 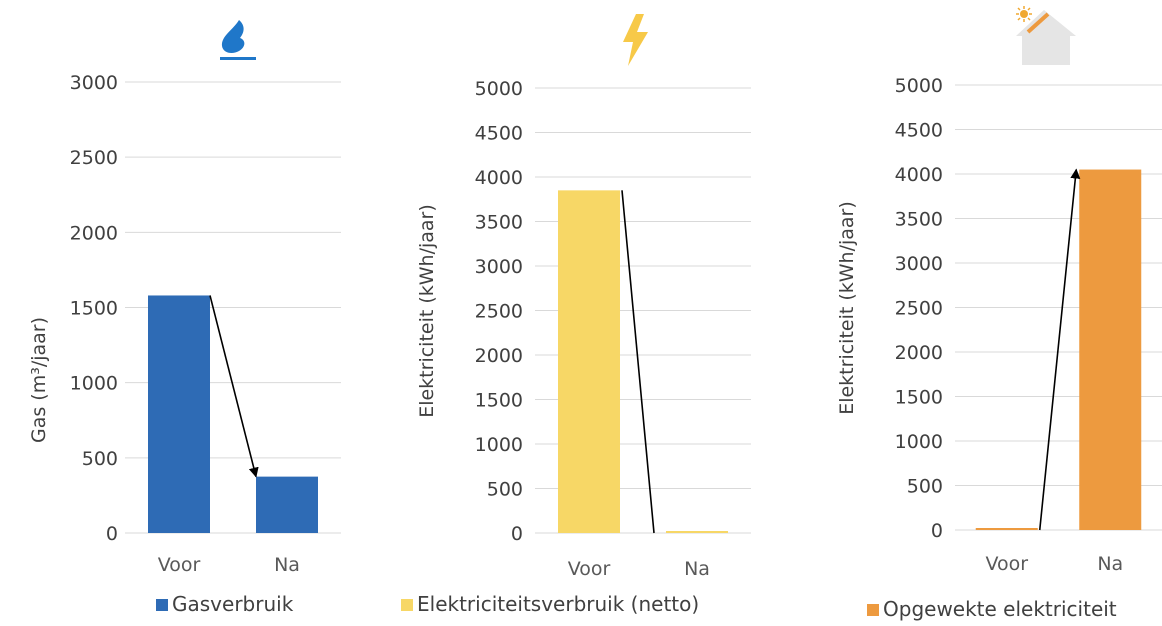 I want to click on electricity-bars, so click(x=643, y=361).